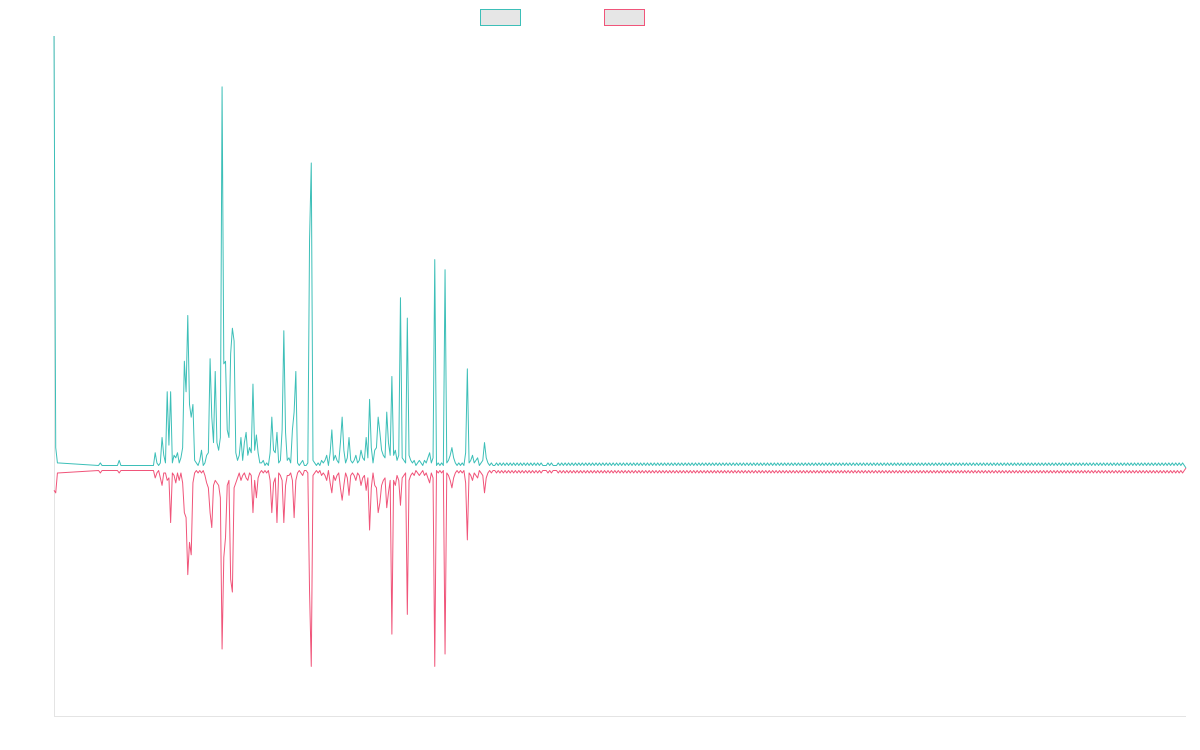 Image resolution: width=1200 pixels, height=750 pixels. Describe the element at coordinates (562, 17) in the screenshot. I see `legend` at that location.